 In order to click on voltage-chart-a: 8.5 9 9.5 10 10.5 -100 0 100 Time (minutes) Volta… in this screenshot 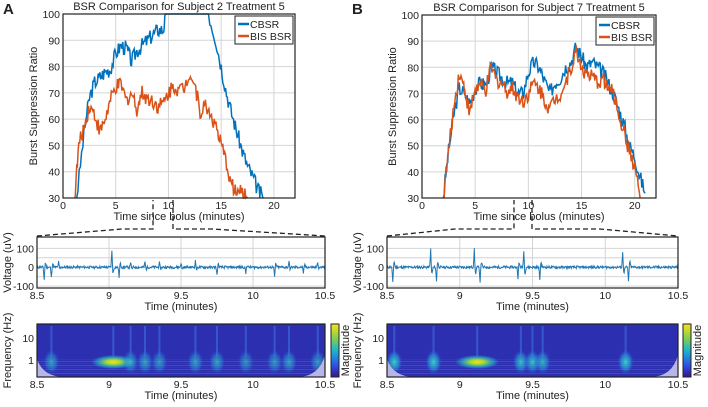, I will do `click(168, 272)`.